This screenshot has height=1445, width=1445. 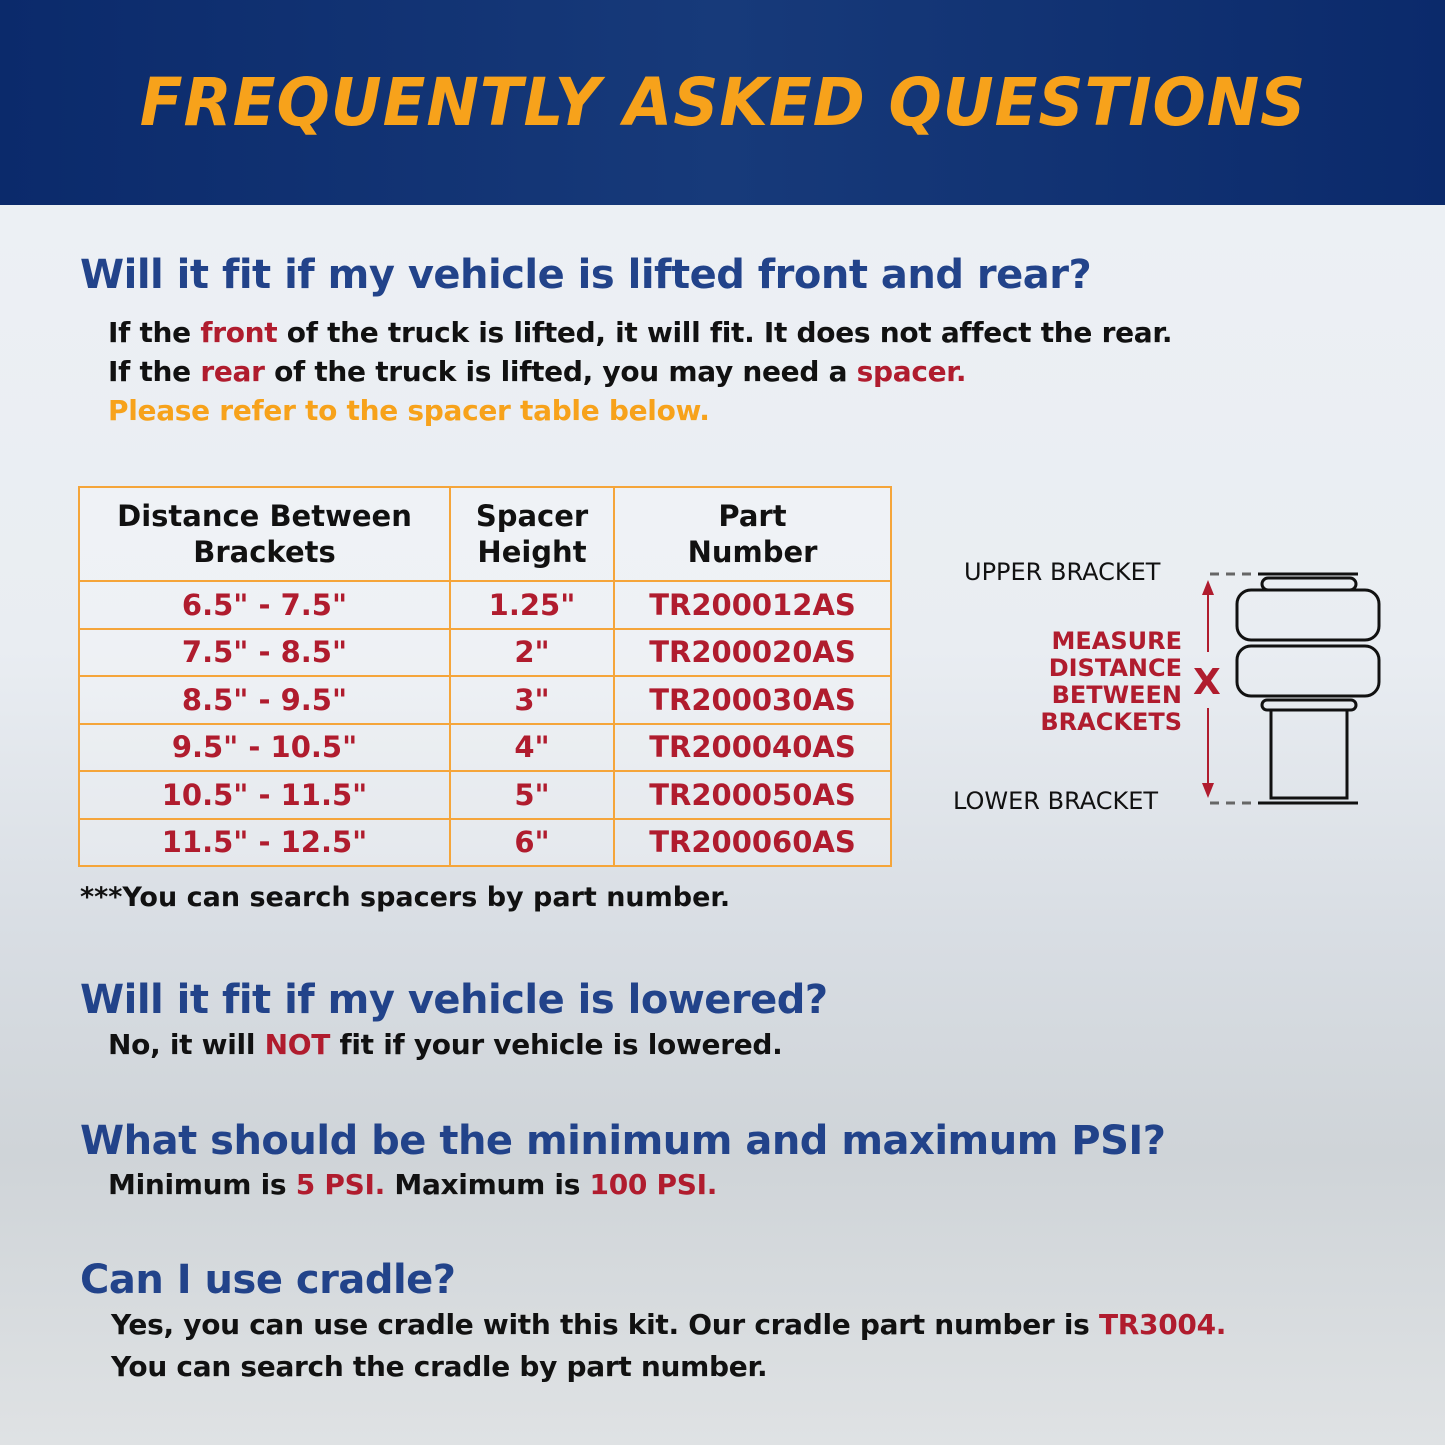 I want to click on table-row: 6.5" - 7.5" 1.25" TR200012AS, so click(x=485, y=605).